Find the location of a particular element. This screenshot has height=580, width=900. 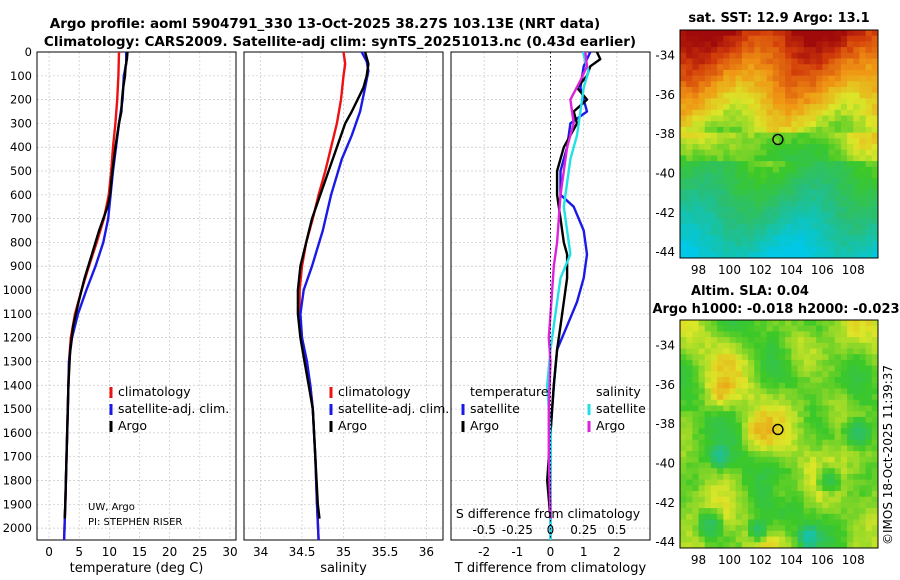

y-tick-label: 1400 is located at coordinates (17, 385).